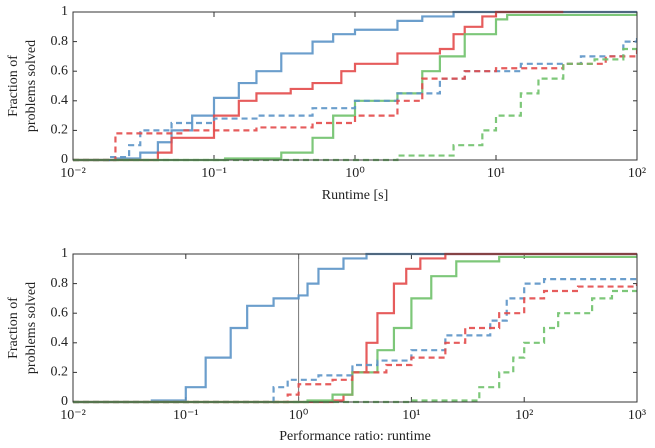  What do you see at coordinates (637, 415) in the screenshot?
I see `x-tick-label: 10³` at bounding box center [637, 415].